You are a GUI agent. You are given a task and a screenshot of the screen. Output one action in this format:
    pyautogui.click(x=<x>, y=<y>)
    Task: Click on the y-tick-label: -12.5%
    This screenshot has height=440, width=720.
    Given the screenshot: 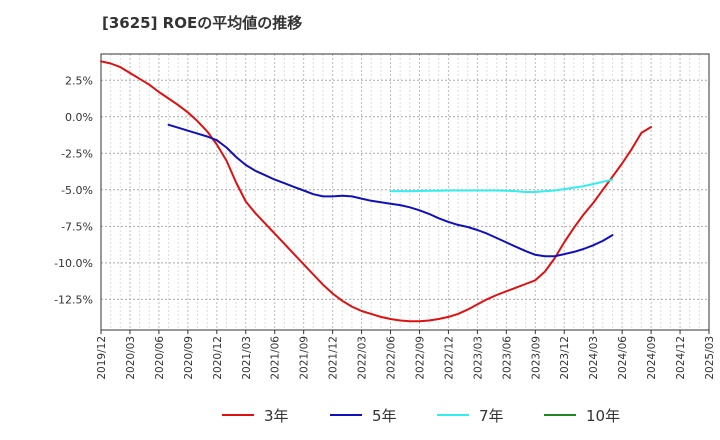 What is the action you would take?
    pyautogui.click(x=73, y=299)
    